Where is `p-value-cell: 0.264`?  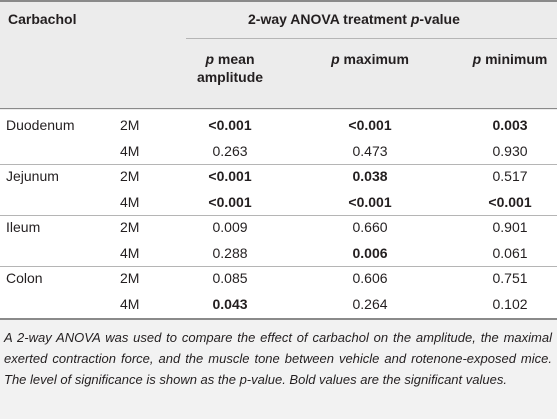
p-value-cell: 0.264 is located at coordinates (370, 303).